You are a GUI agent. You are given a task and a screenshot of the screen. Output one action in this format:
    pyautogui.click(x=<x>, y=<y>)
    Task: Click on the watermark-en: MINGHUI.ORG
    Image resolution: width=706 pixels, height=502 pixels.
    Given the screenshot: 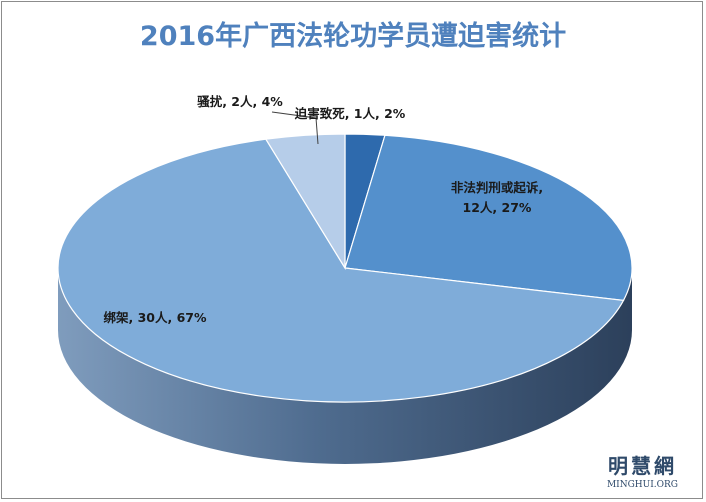 What is the action you would take?
    pyautogui.click(x=642, y=485)
    